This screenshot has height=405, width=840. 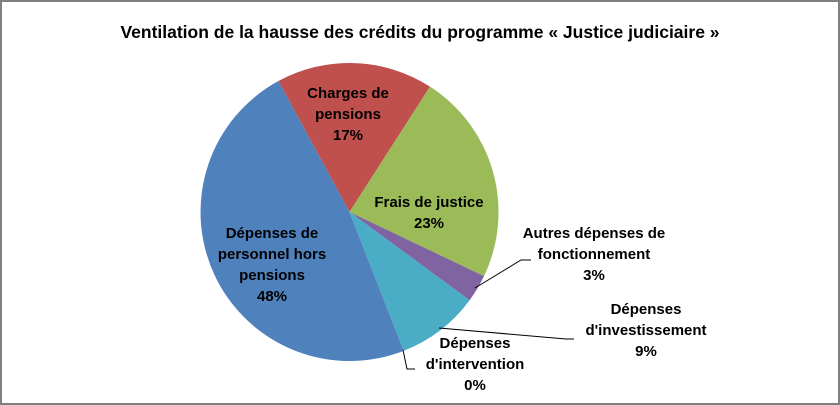 What do you see at coordinates (272, 265) in the screenshot?
I see `slice-label-depenses-de-personnel-hors-pensions: Dépenses de personnel hors pensions 48%` at bounding box center [272, 265].